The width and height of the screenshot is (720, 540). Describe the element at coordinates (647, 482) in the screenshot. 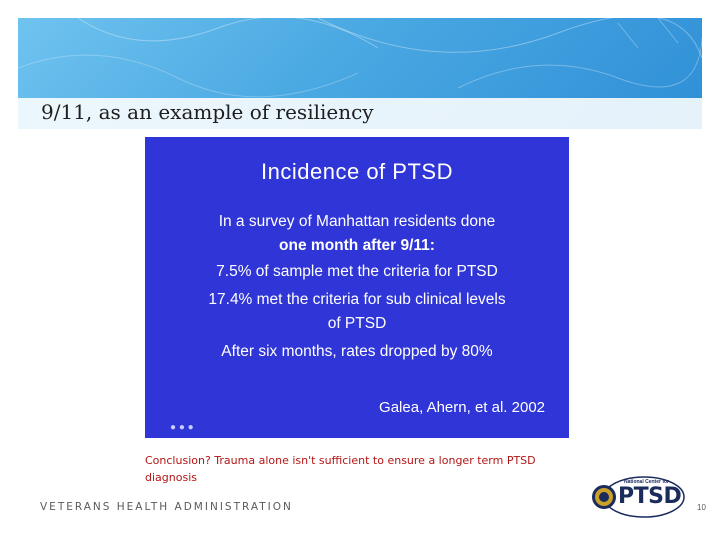

I see `logo-small-text: National Center for` at that location.